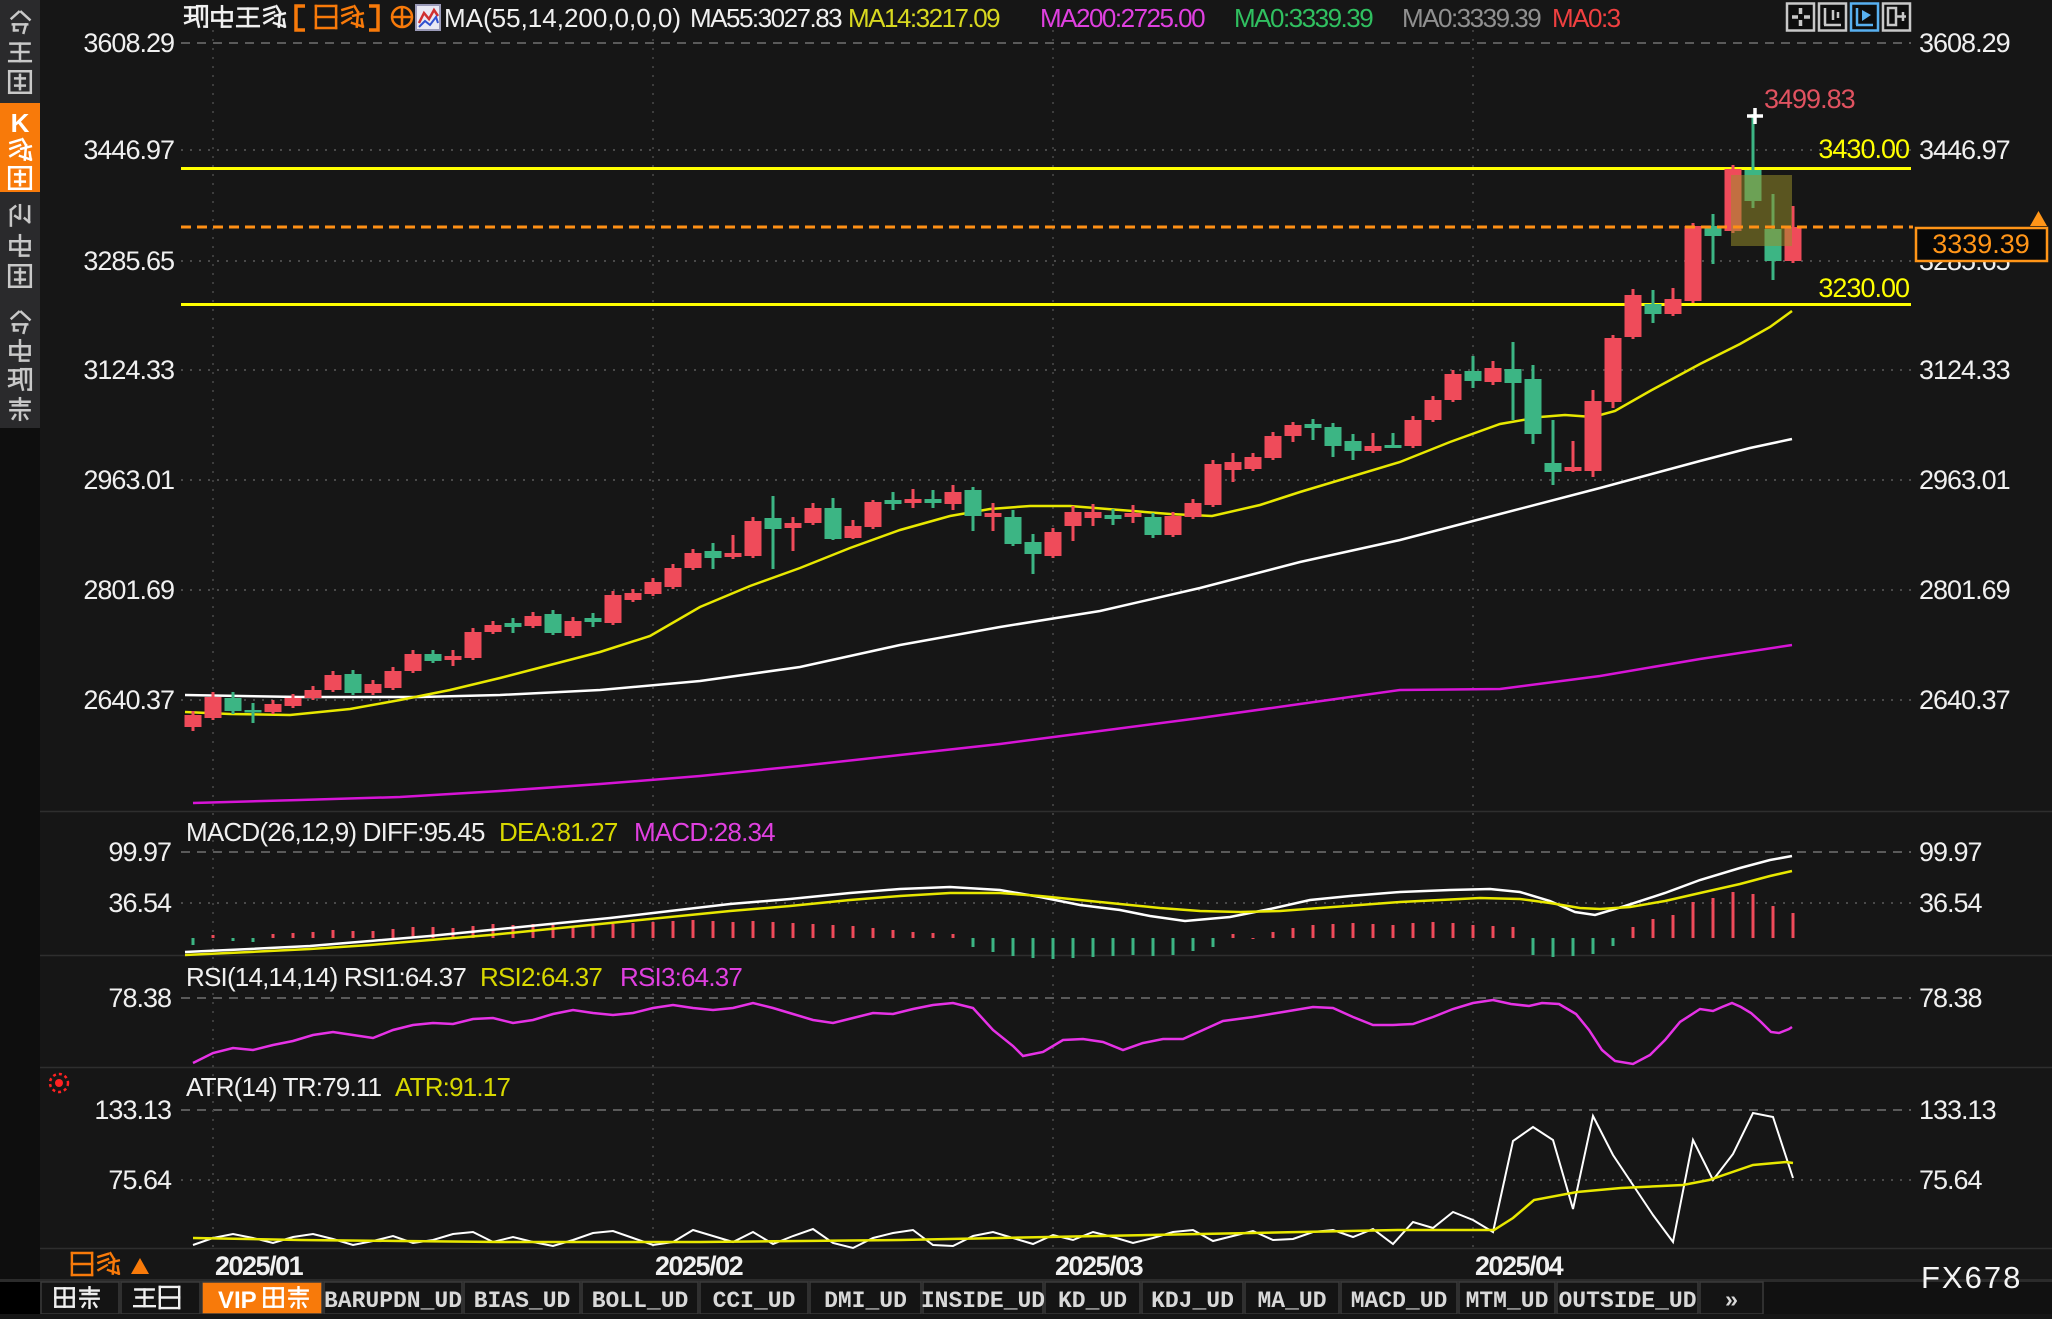 The height and width of the screenshot is (1319, 2052). I want to click on svg-text: KD_UD, so click(1092, 1301).